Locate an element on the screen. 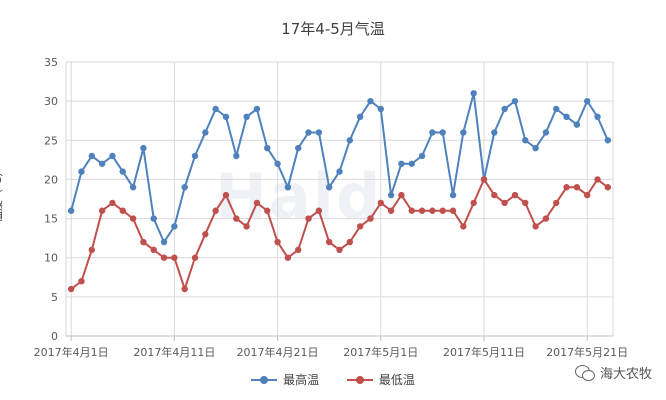 This screenshot has width=666, height=400. legend-item-high: 最高温 is located at coordinates (285, 379).